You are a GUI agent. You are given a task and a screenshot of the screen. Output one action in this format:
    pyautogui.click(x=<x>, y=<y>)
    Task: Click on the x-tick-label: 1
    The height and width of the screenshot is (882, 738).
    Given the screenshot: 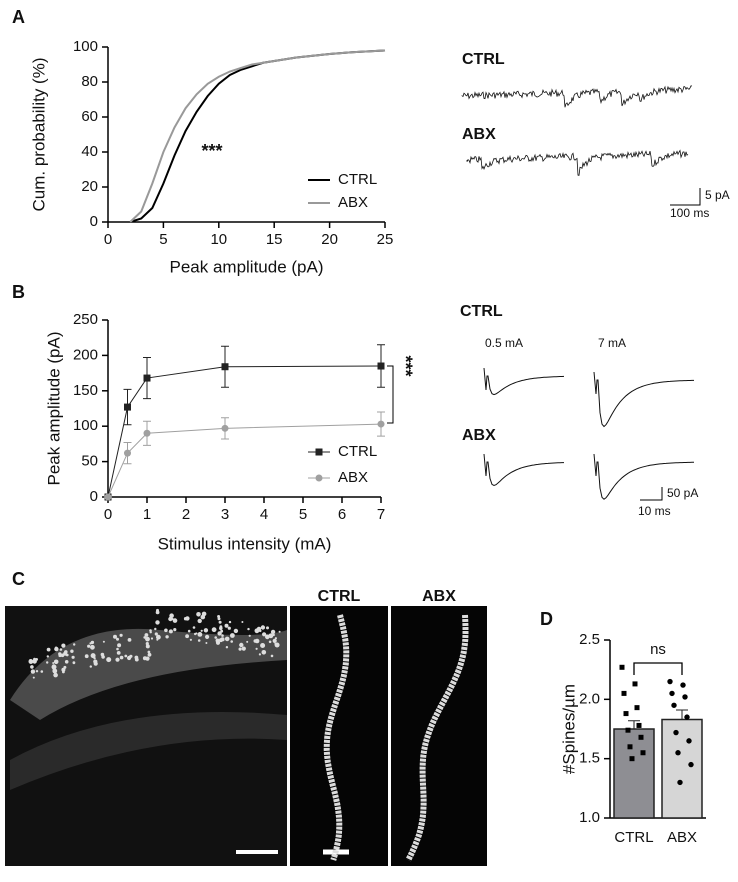 What is the action you would take?
    pyautogui.click(x=147, y=514)
    